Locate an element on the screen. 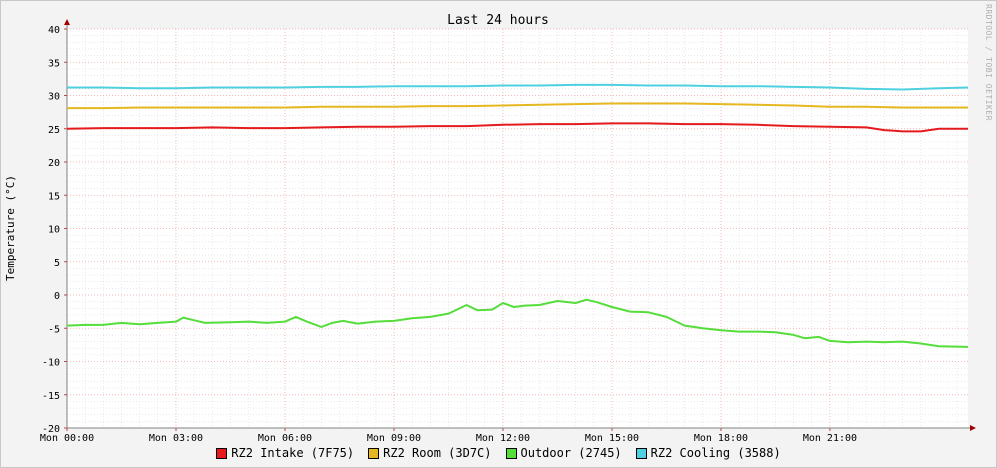  y-tick-label: 0 is located at coordinates (57, 296).